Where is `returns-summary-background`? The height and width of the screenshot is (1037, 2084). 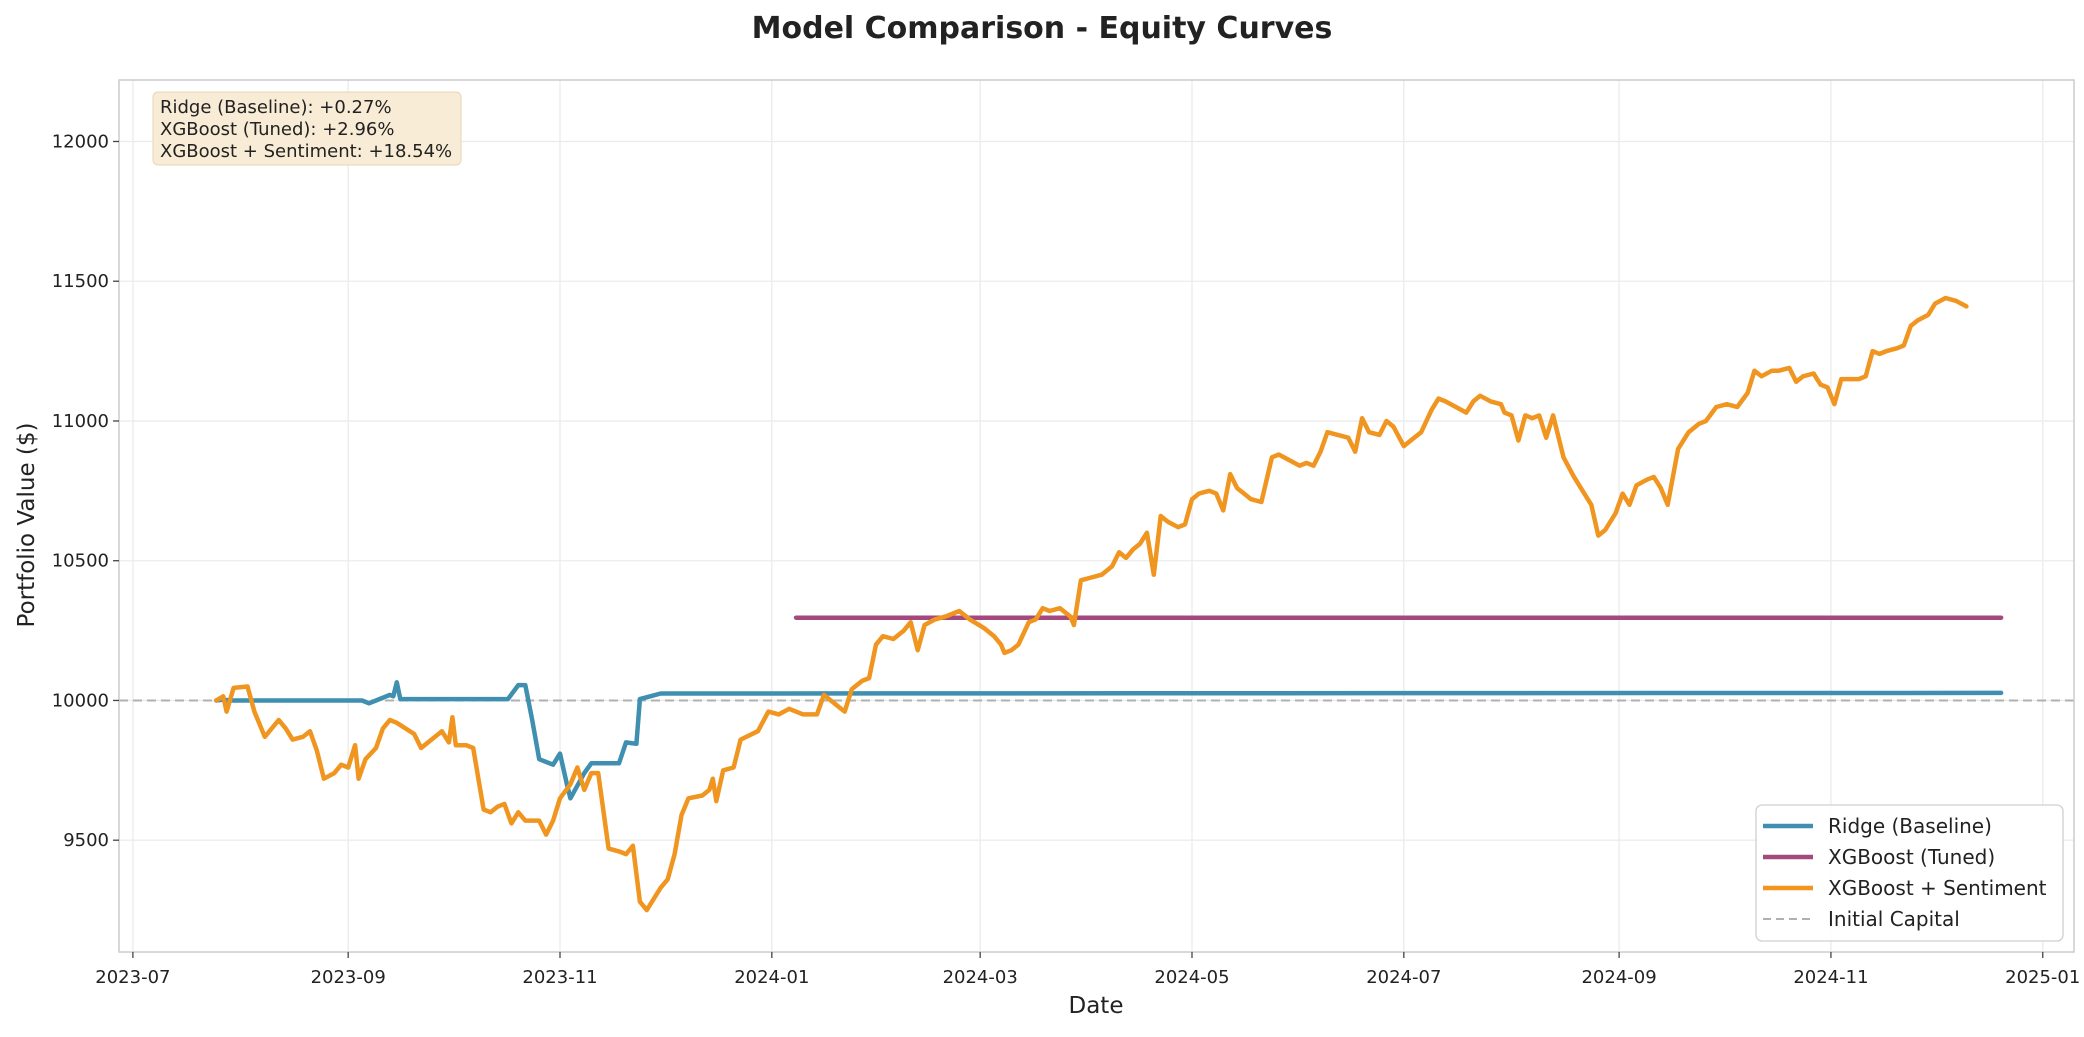
returns-summary-background is located at coordinates (307, 128).